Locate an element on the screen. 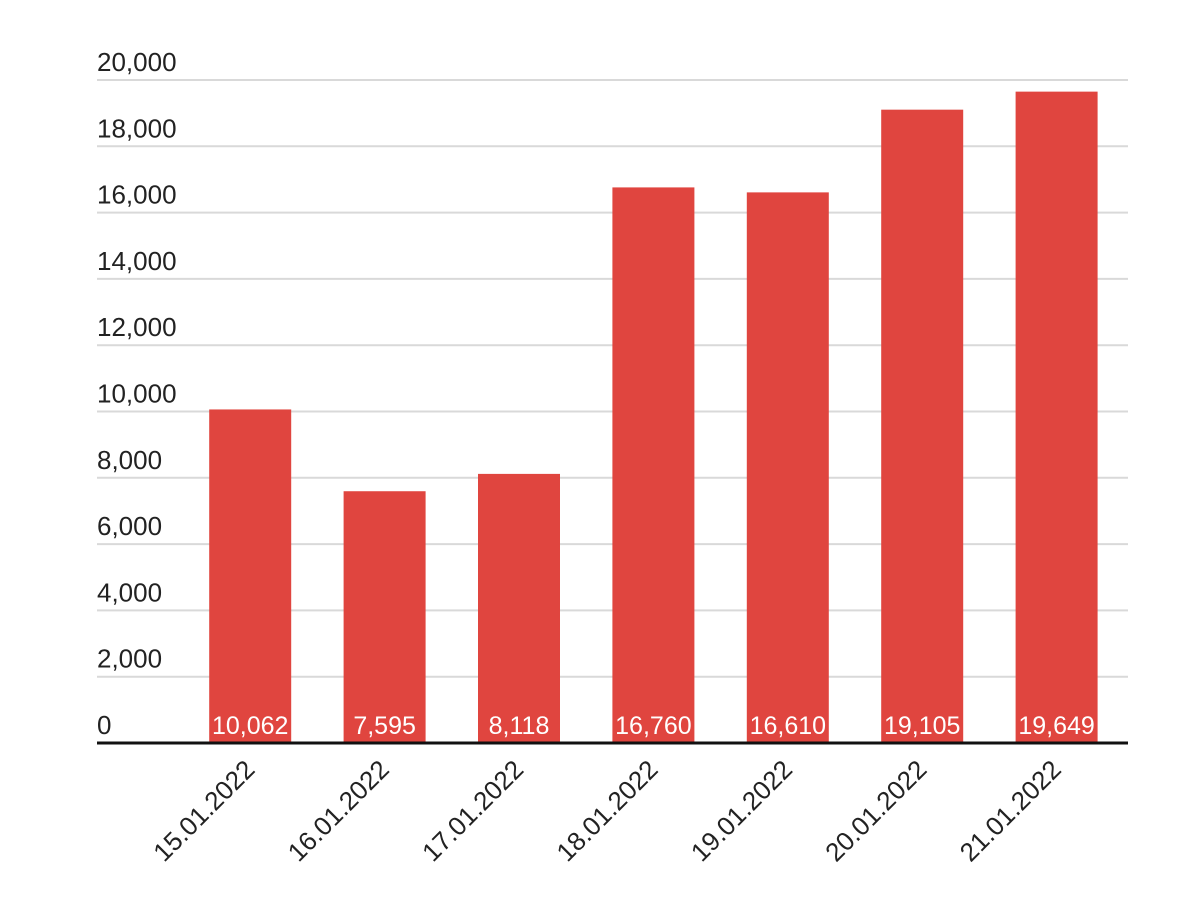 The width and height of the screenshot is (1200, 900). data-label: 19,649 is located at coordinates (1056, 726).